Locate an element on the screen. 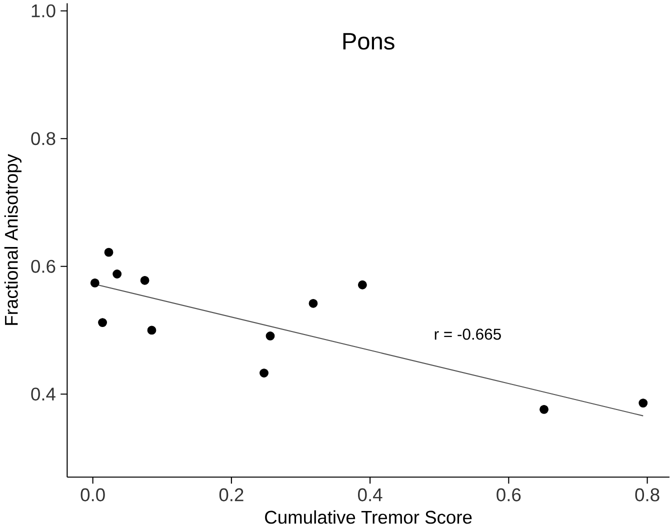 The image size is (670, 528). x-tick-label: 0.4 is located at coordinates (370, 495).